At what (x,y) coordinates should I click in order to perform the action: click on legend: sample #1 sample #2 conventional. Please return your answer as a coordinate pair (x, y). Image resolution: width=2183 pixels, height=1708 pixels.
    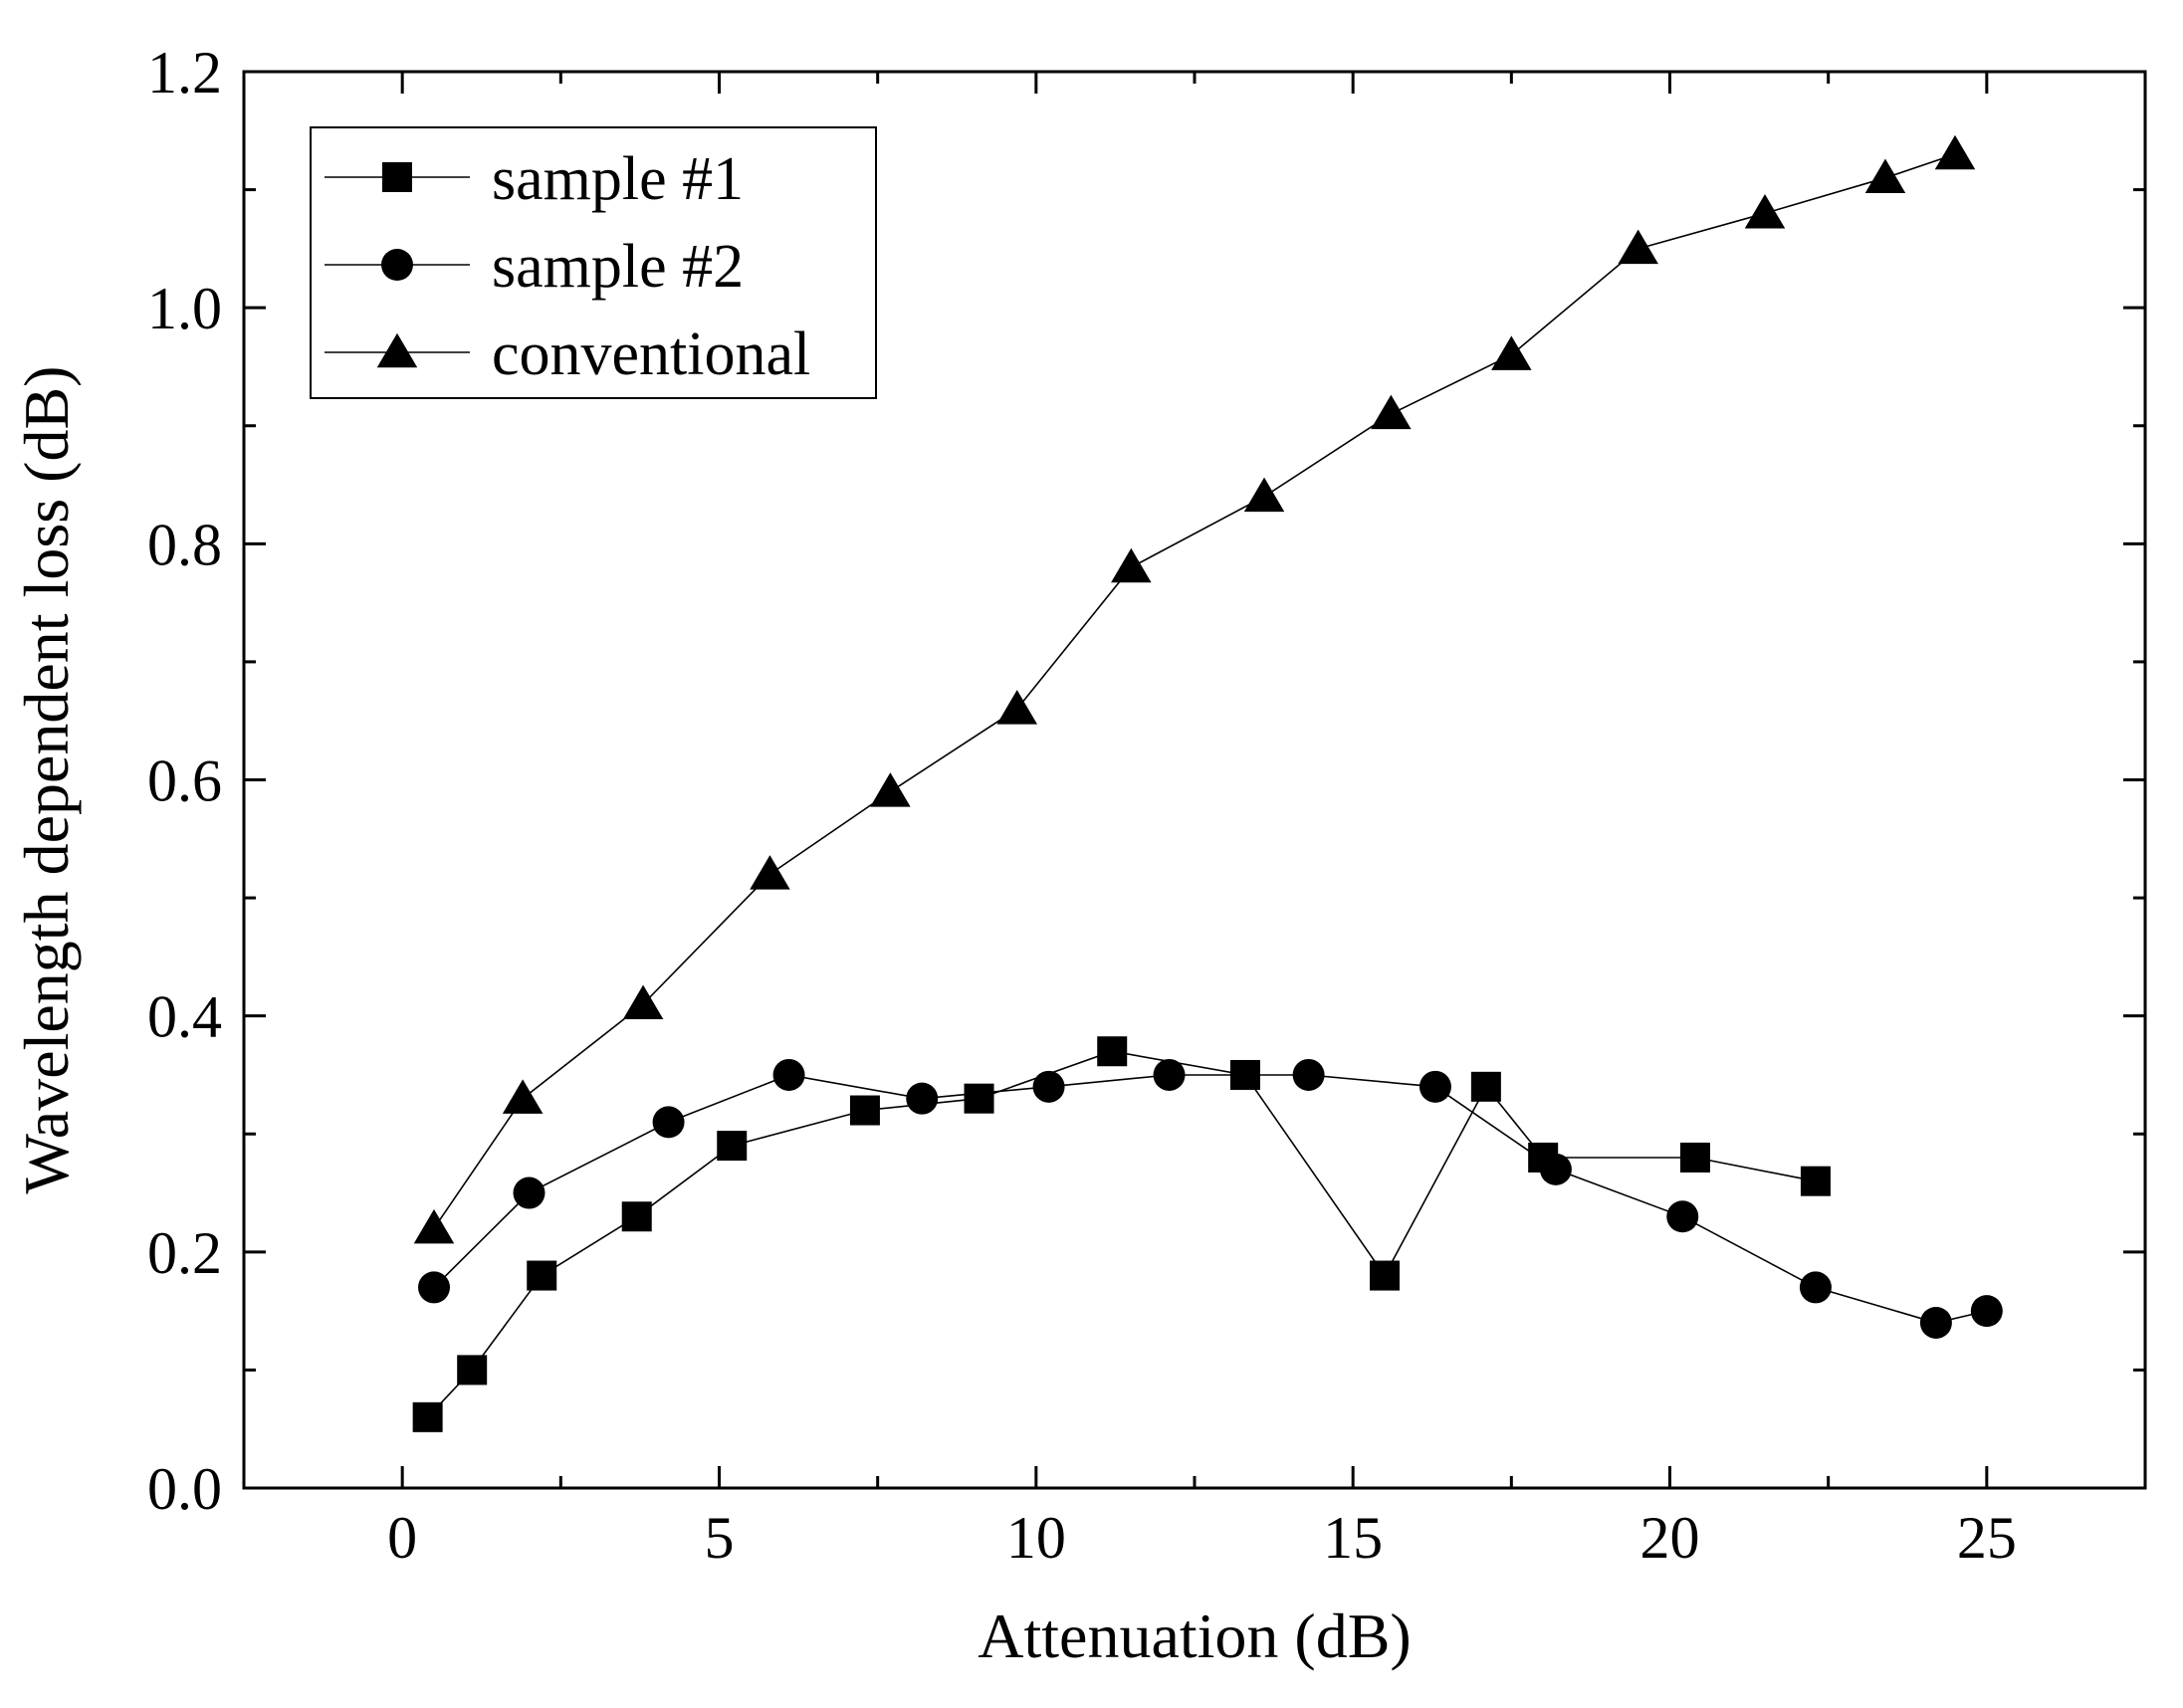
    Looking at the image, I should click on (593, 262).